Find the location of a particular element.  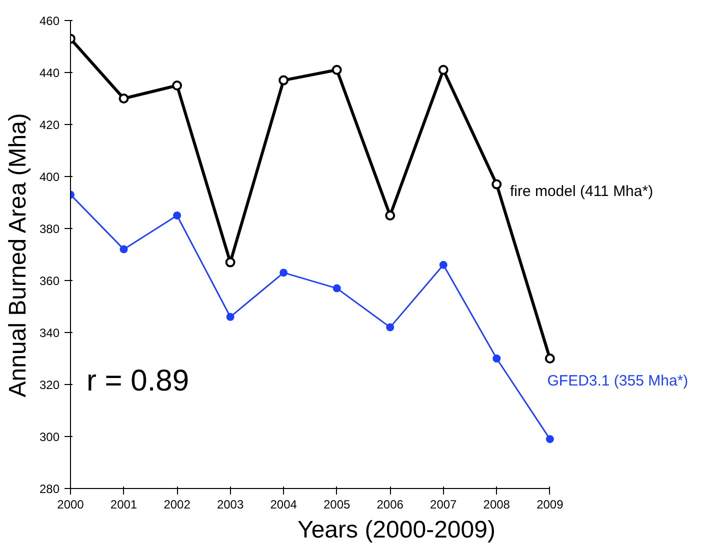

y-tick-label: 400 is located at coordinates (49, 177).